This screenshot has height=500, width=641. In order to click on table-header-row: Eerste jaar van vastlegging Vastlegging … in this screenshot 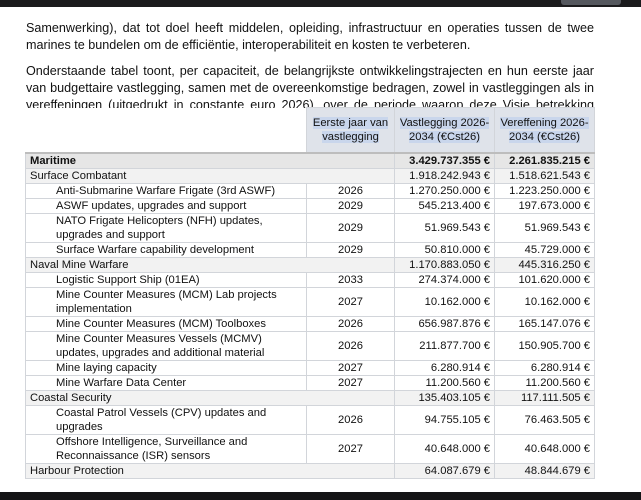, I will do `click(310, 130)`.